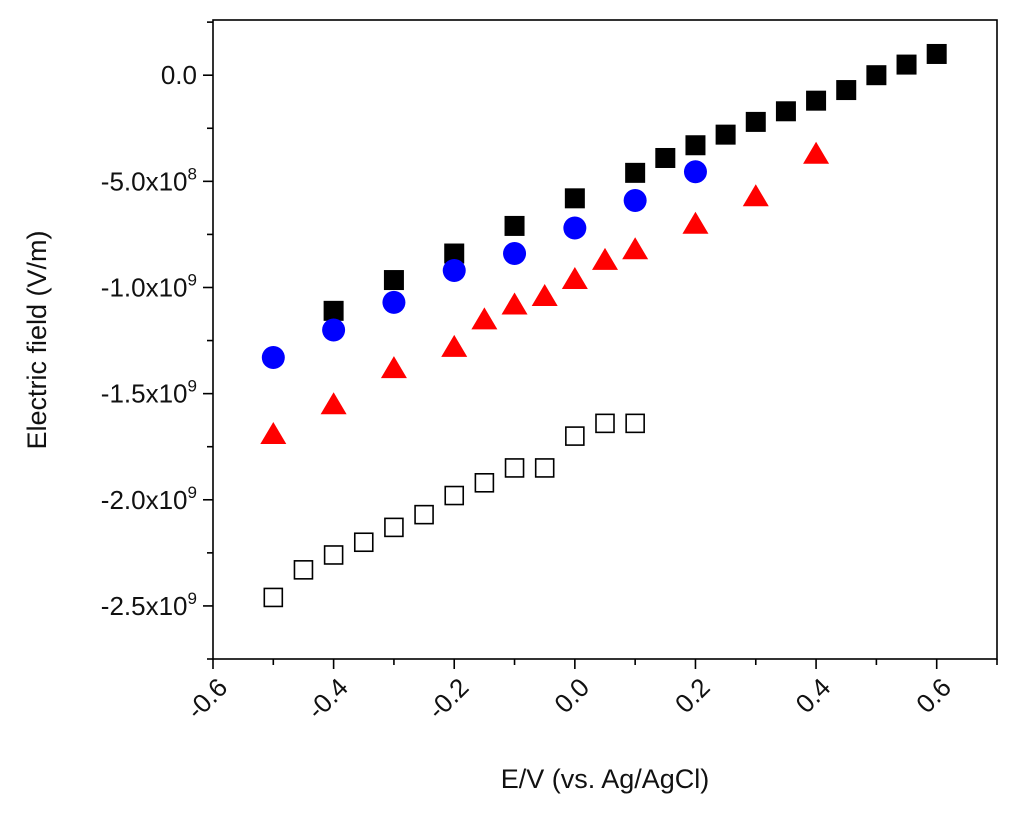  I want to click on y-tick-label: -5.0x108, so click(149, 180).